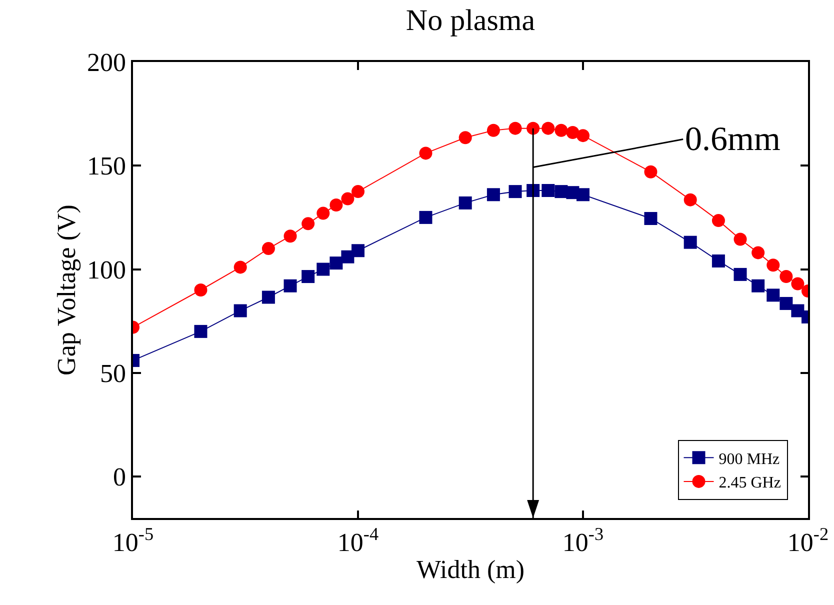 This screenshot has height=605, width=834. What do you see at coordinates (358, 540) in the screenshot?
I see `x-tick-label: 10$^{-4}$` at bounding box center [358, 540].